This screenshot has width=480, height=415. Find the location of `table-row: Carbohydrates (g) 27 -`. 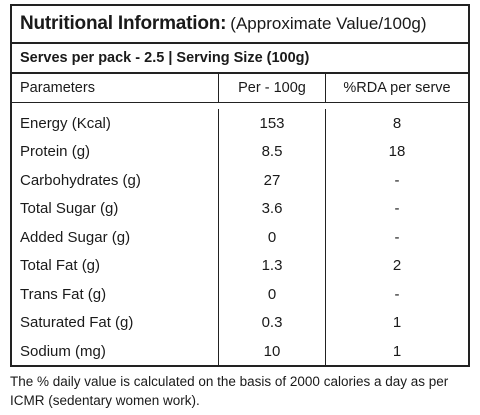

table-row: Carbohydrates (g) 27 - is located at coordinates (240, 180).